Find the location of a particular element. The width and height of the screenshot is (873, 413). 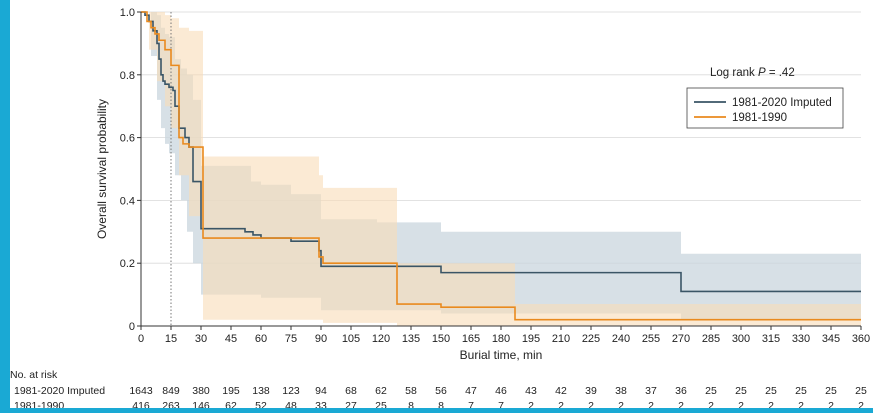

risk-cell-1-7: 27 is located at coordinates (351, 404).